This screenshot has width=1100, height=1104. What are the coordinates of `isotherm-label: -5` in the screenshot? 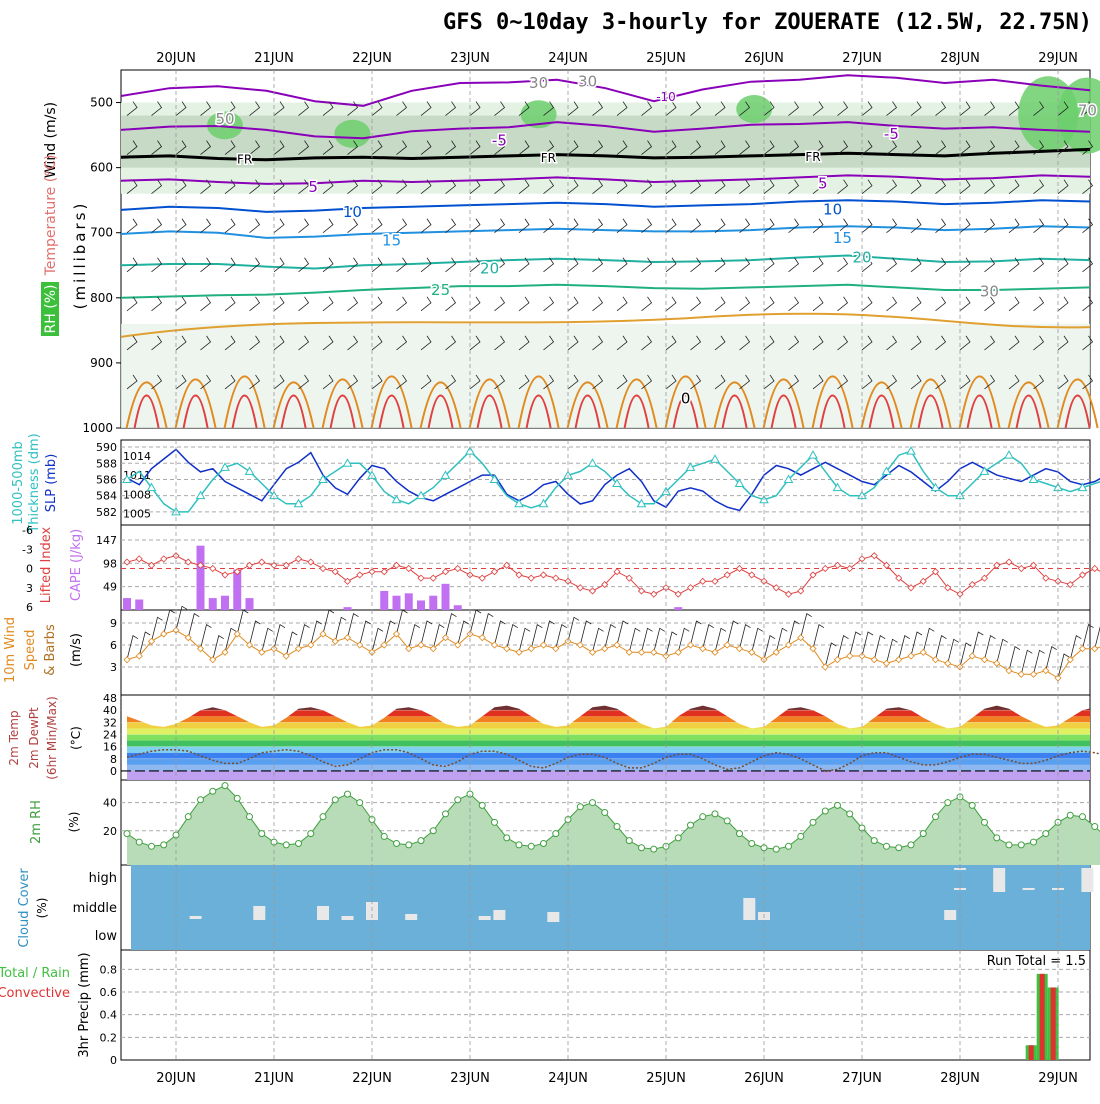 It's located at (499, 140).